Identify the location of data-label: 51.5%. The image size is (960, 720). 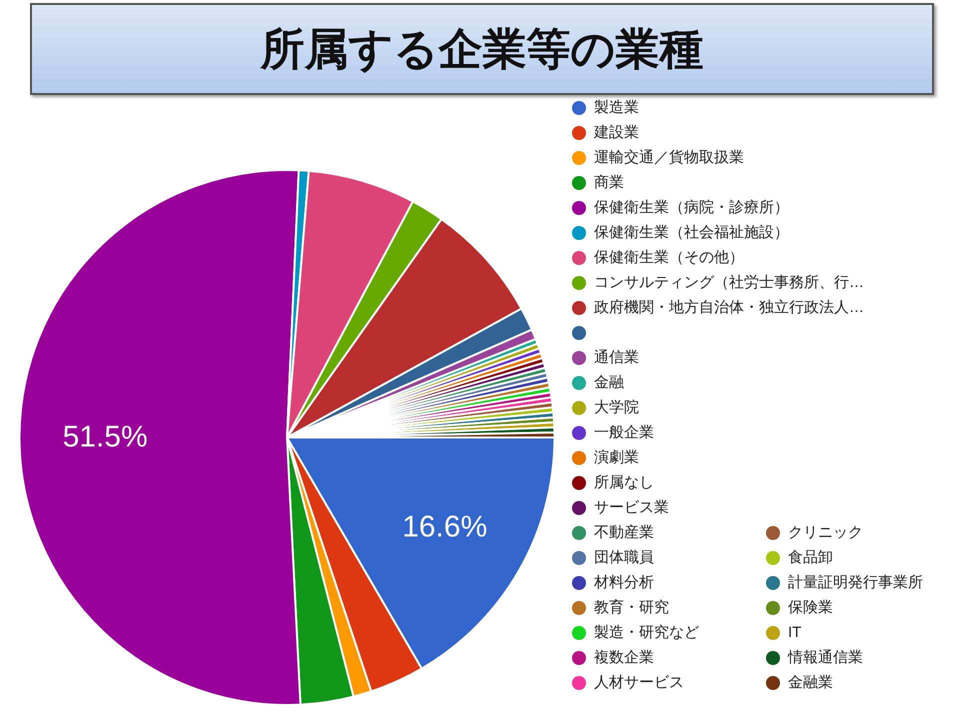
(105, 437).